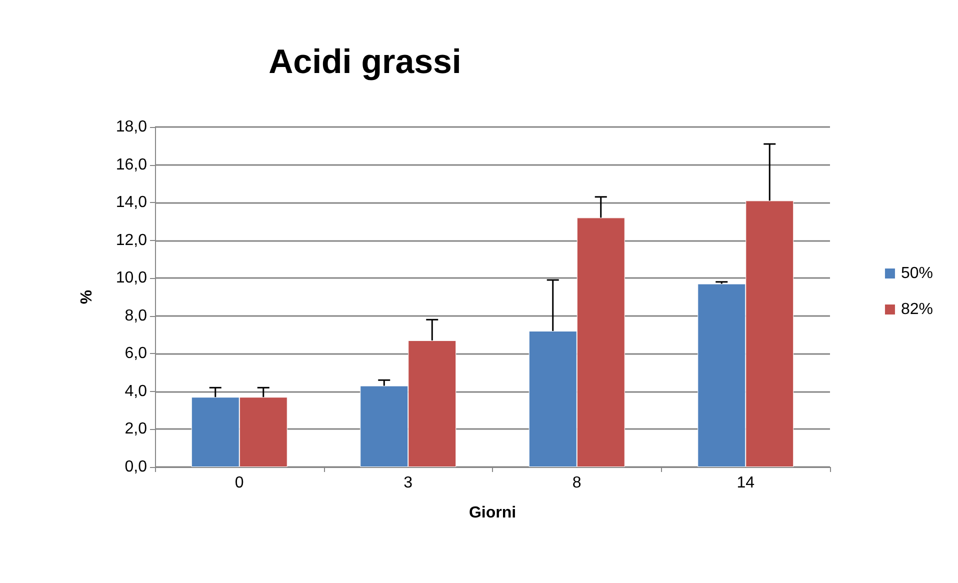 The image size is (958, 583). What do you see at coordinates (132, 165) in the screenshot?
I see `y-tick-label: 16,0` at bounding box center [132, 165].